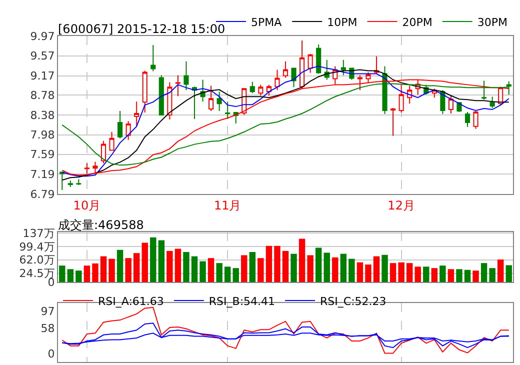 The width and height of the screenshot is (520, 365). Describe the element at coordinates (42, 174) in the screenshot. I see `y-tick-label: 7.19` at that location.